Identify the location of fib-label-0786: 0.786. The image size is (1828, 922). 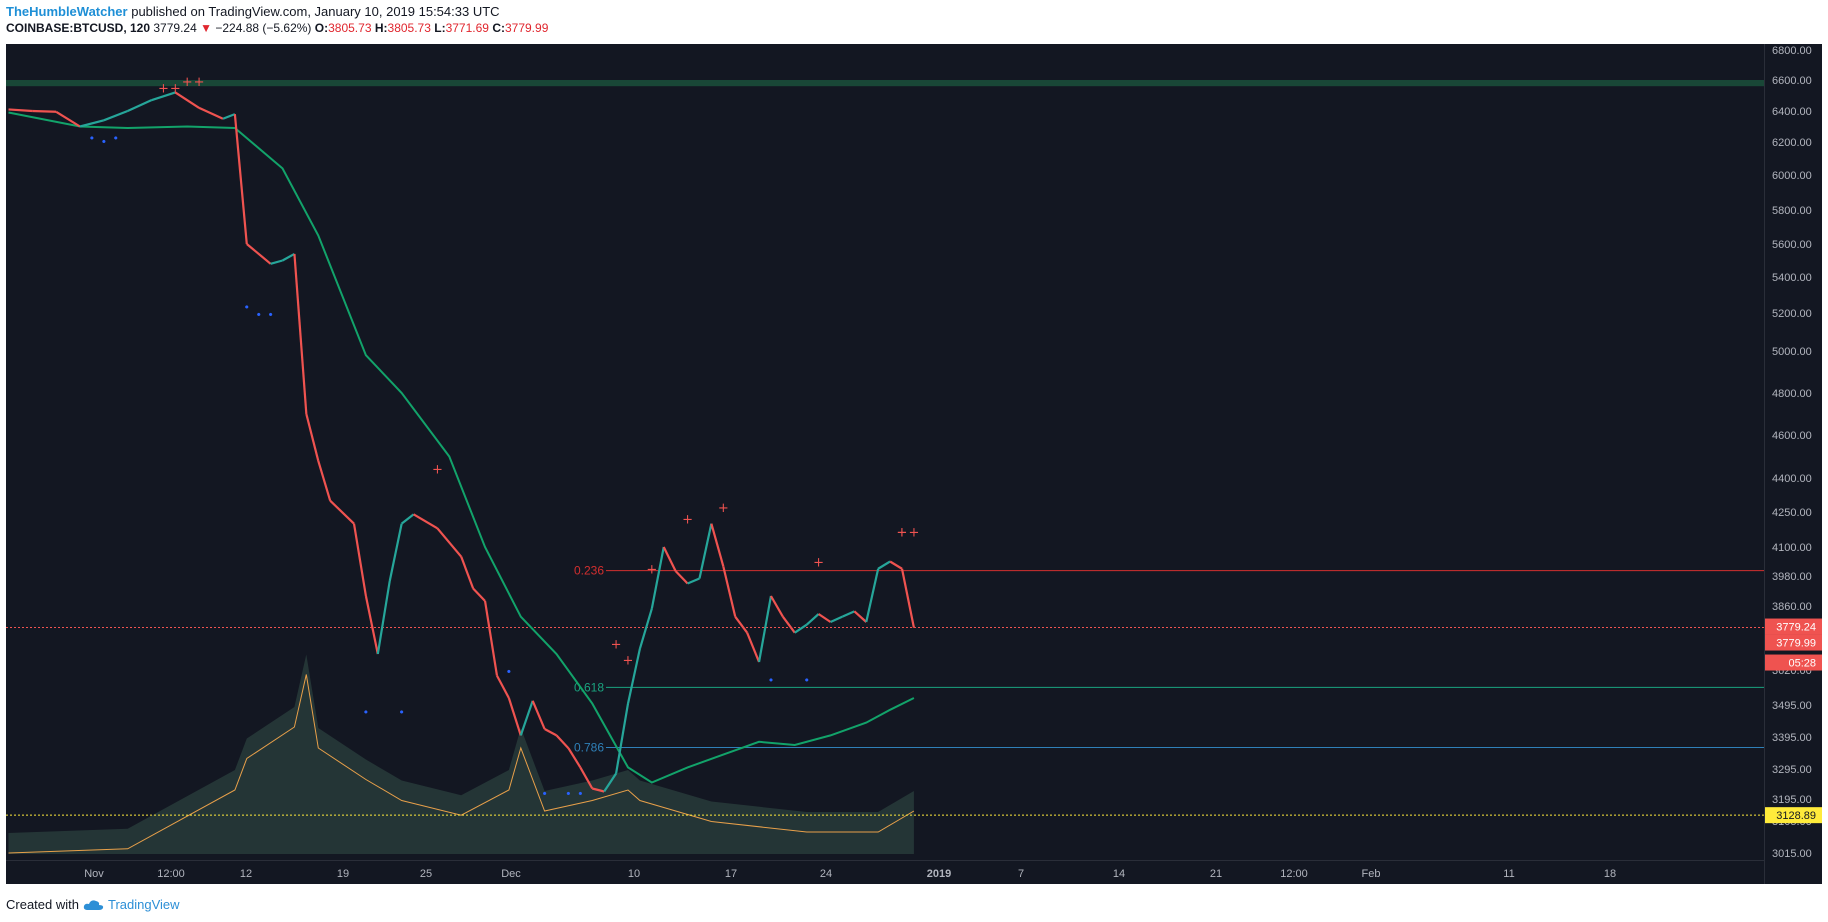
(589, 748).